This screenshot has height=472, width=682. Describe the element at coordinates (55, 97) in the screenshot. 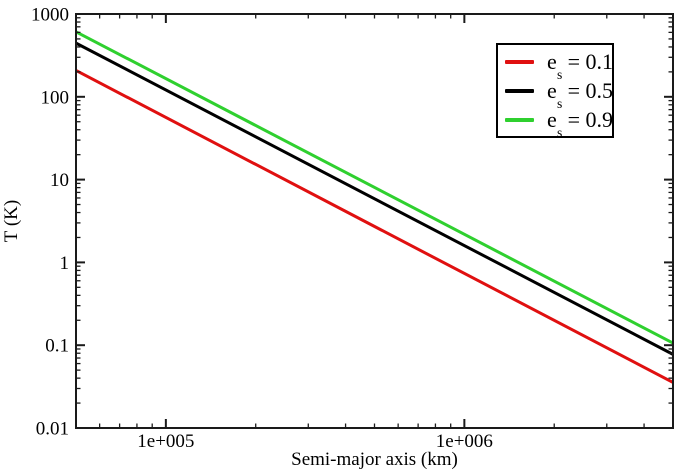

I see `y-tick-label: 100` at that location.